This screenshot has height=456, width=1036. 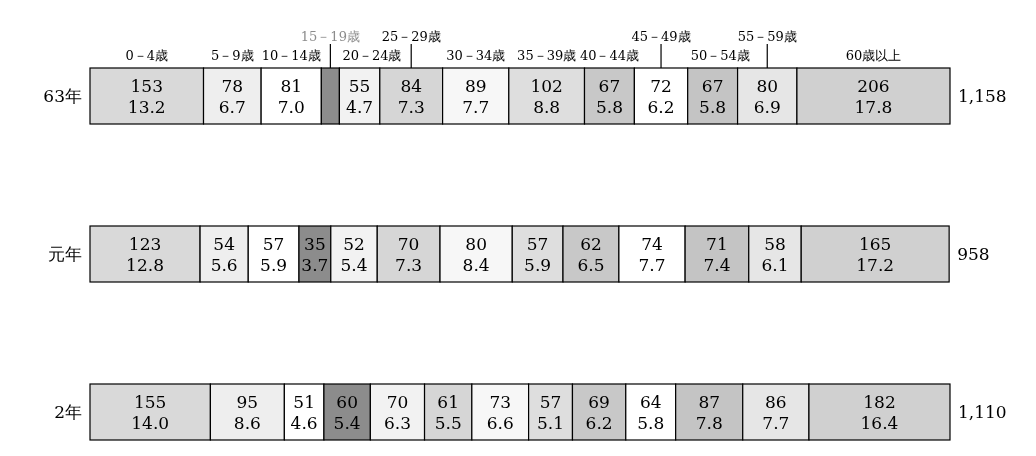 I want to click on data-label: 80 6.9, so click(x=767, y=96).